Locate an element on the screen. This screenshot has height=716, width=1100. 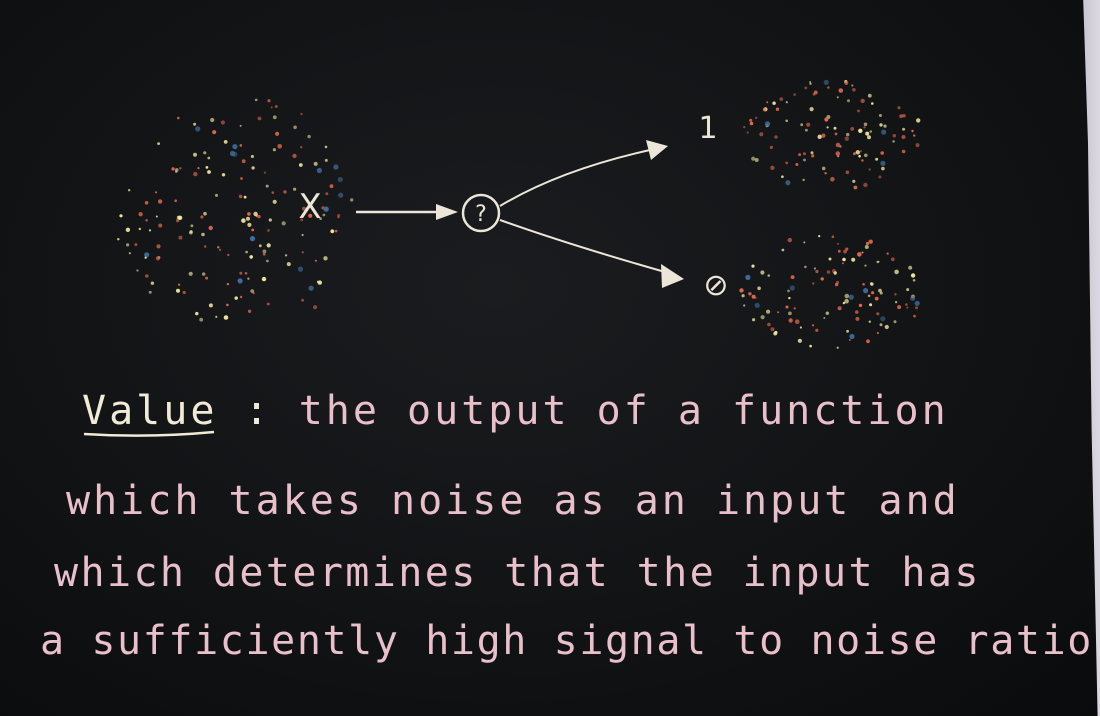
decision-node-label: ? is located at coordinates (481, 214).